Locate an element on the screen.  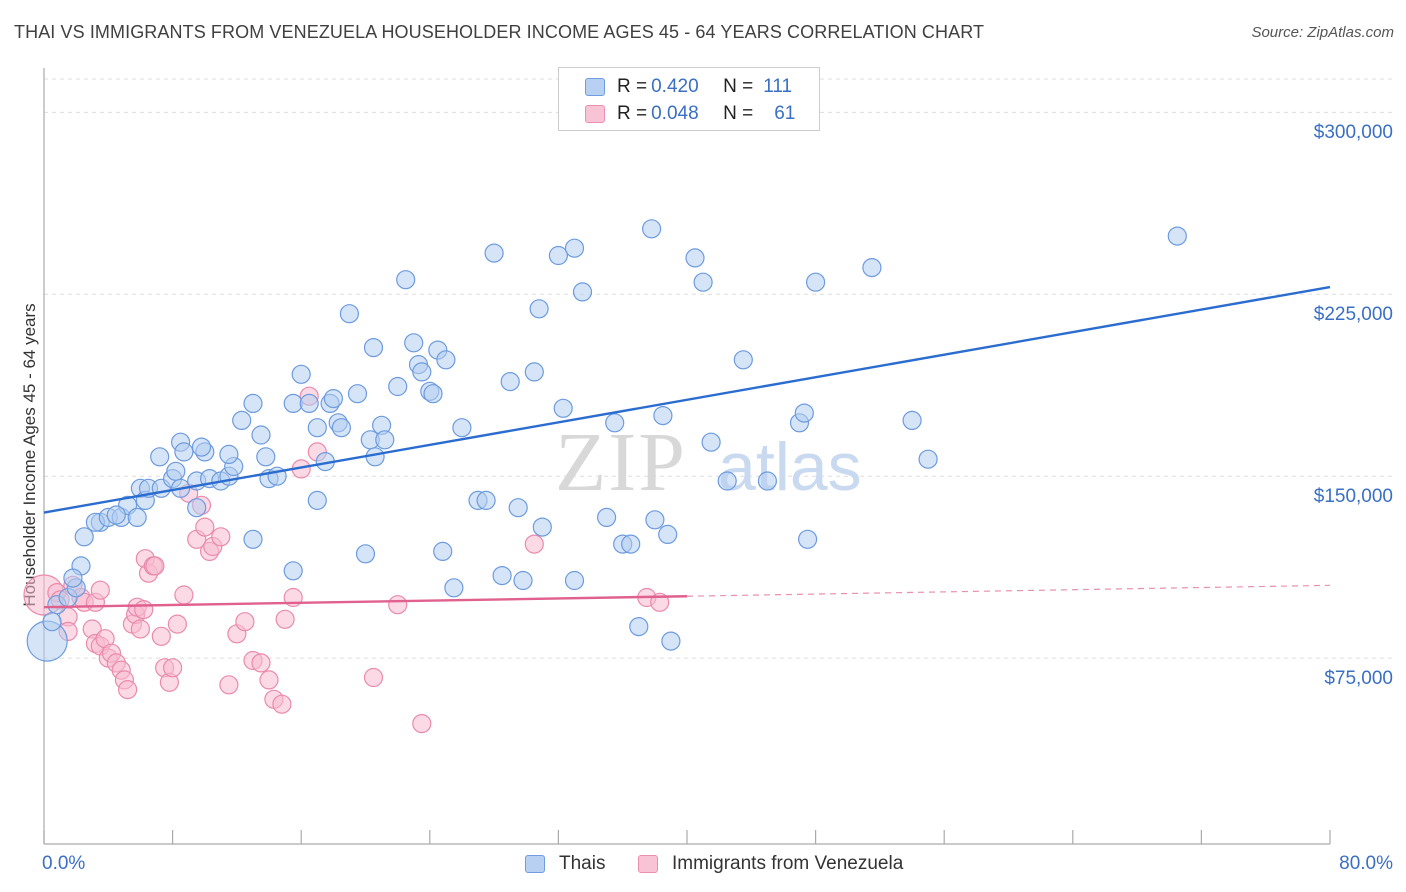
watermark-atlas: atlas is located at coordinates (790, 467).